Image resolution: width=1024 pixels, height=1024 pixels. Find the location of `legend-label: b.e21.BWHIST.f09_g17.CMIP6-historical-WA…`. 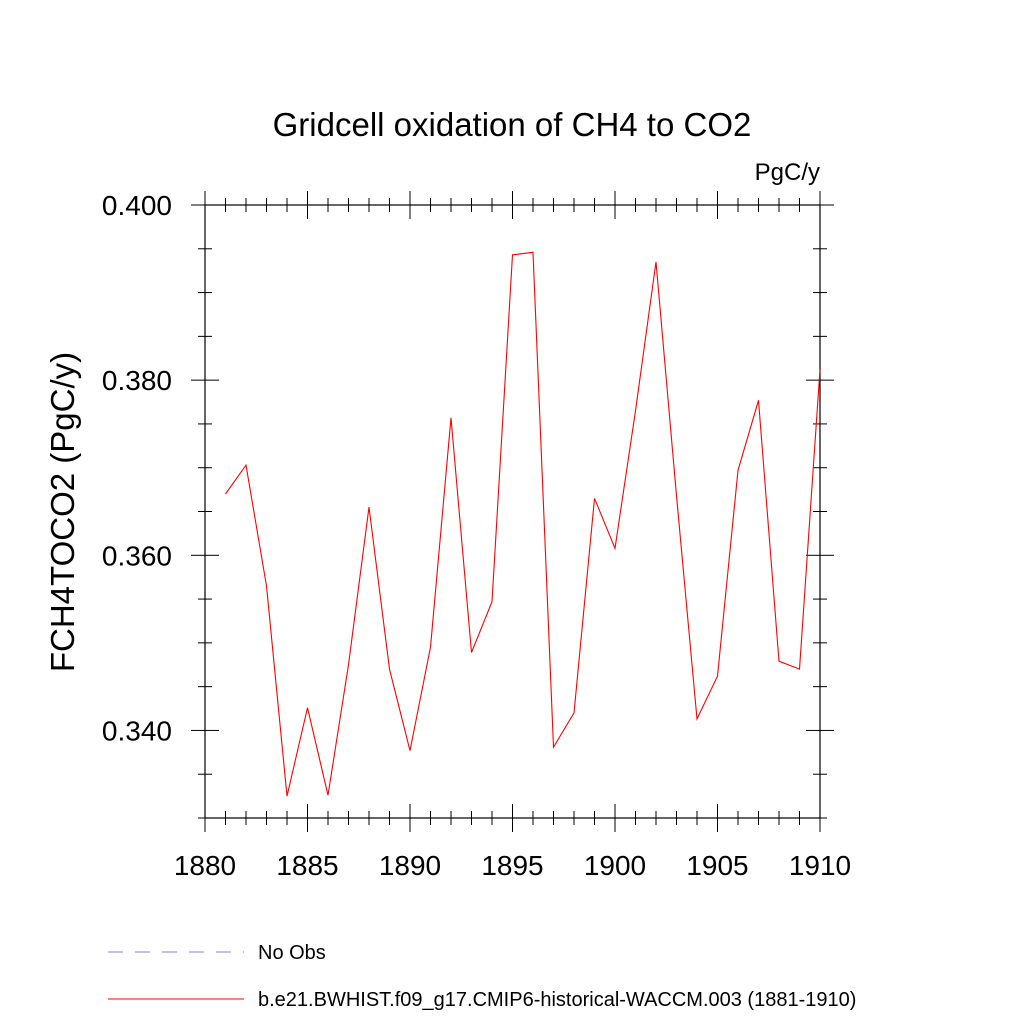

legend-label: b.e21.BWHIST.f09_g17.CMIP6-historical-WA… is located at coordinates (557, 1000).